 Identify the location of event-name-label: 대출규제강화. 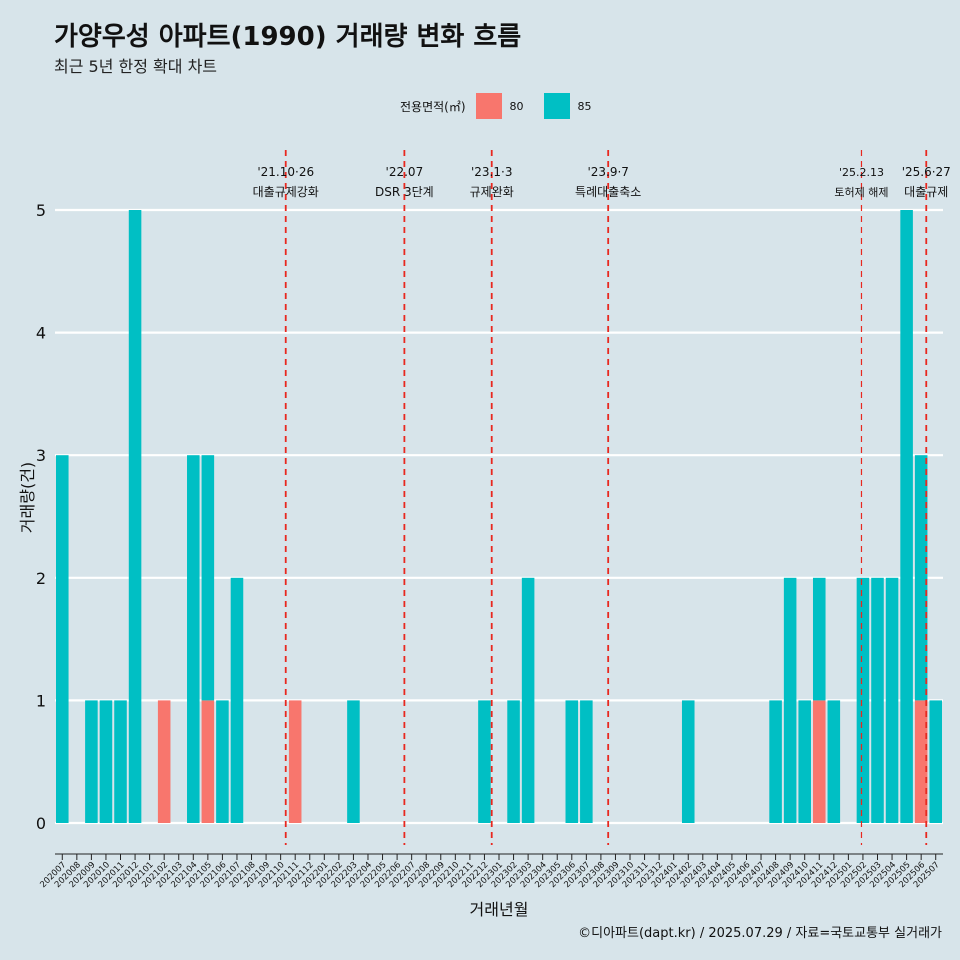
(286, 192).